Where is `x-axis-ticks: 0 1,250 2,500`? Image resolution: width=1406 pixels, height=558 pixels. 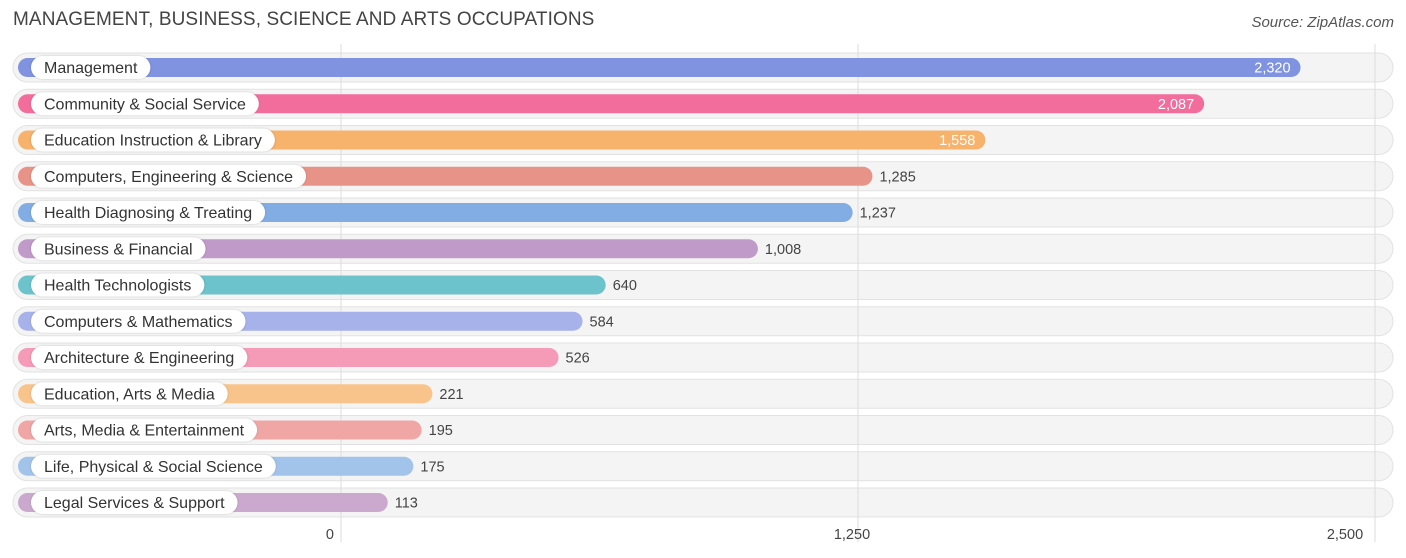
x-axis-ticks: 0 1,250 2,500 is located at coordinates (844, 535).